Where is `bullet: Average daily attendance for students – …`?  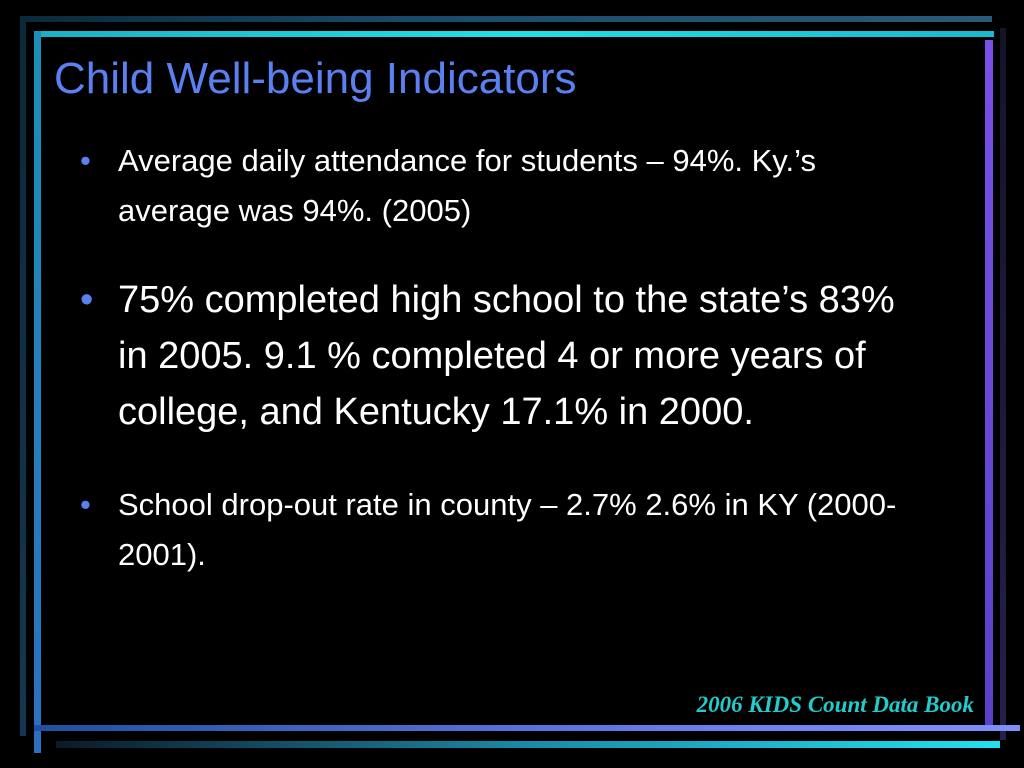 bullet: Average daily attendance for students – … is located at coordinates (495, 186).